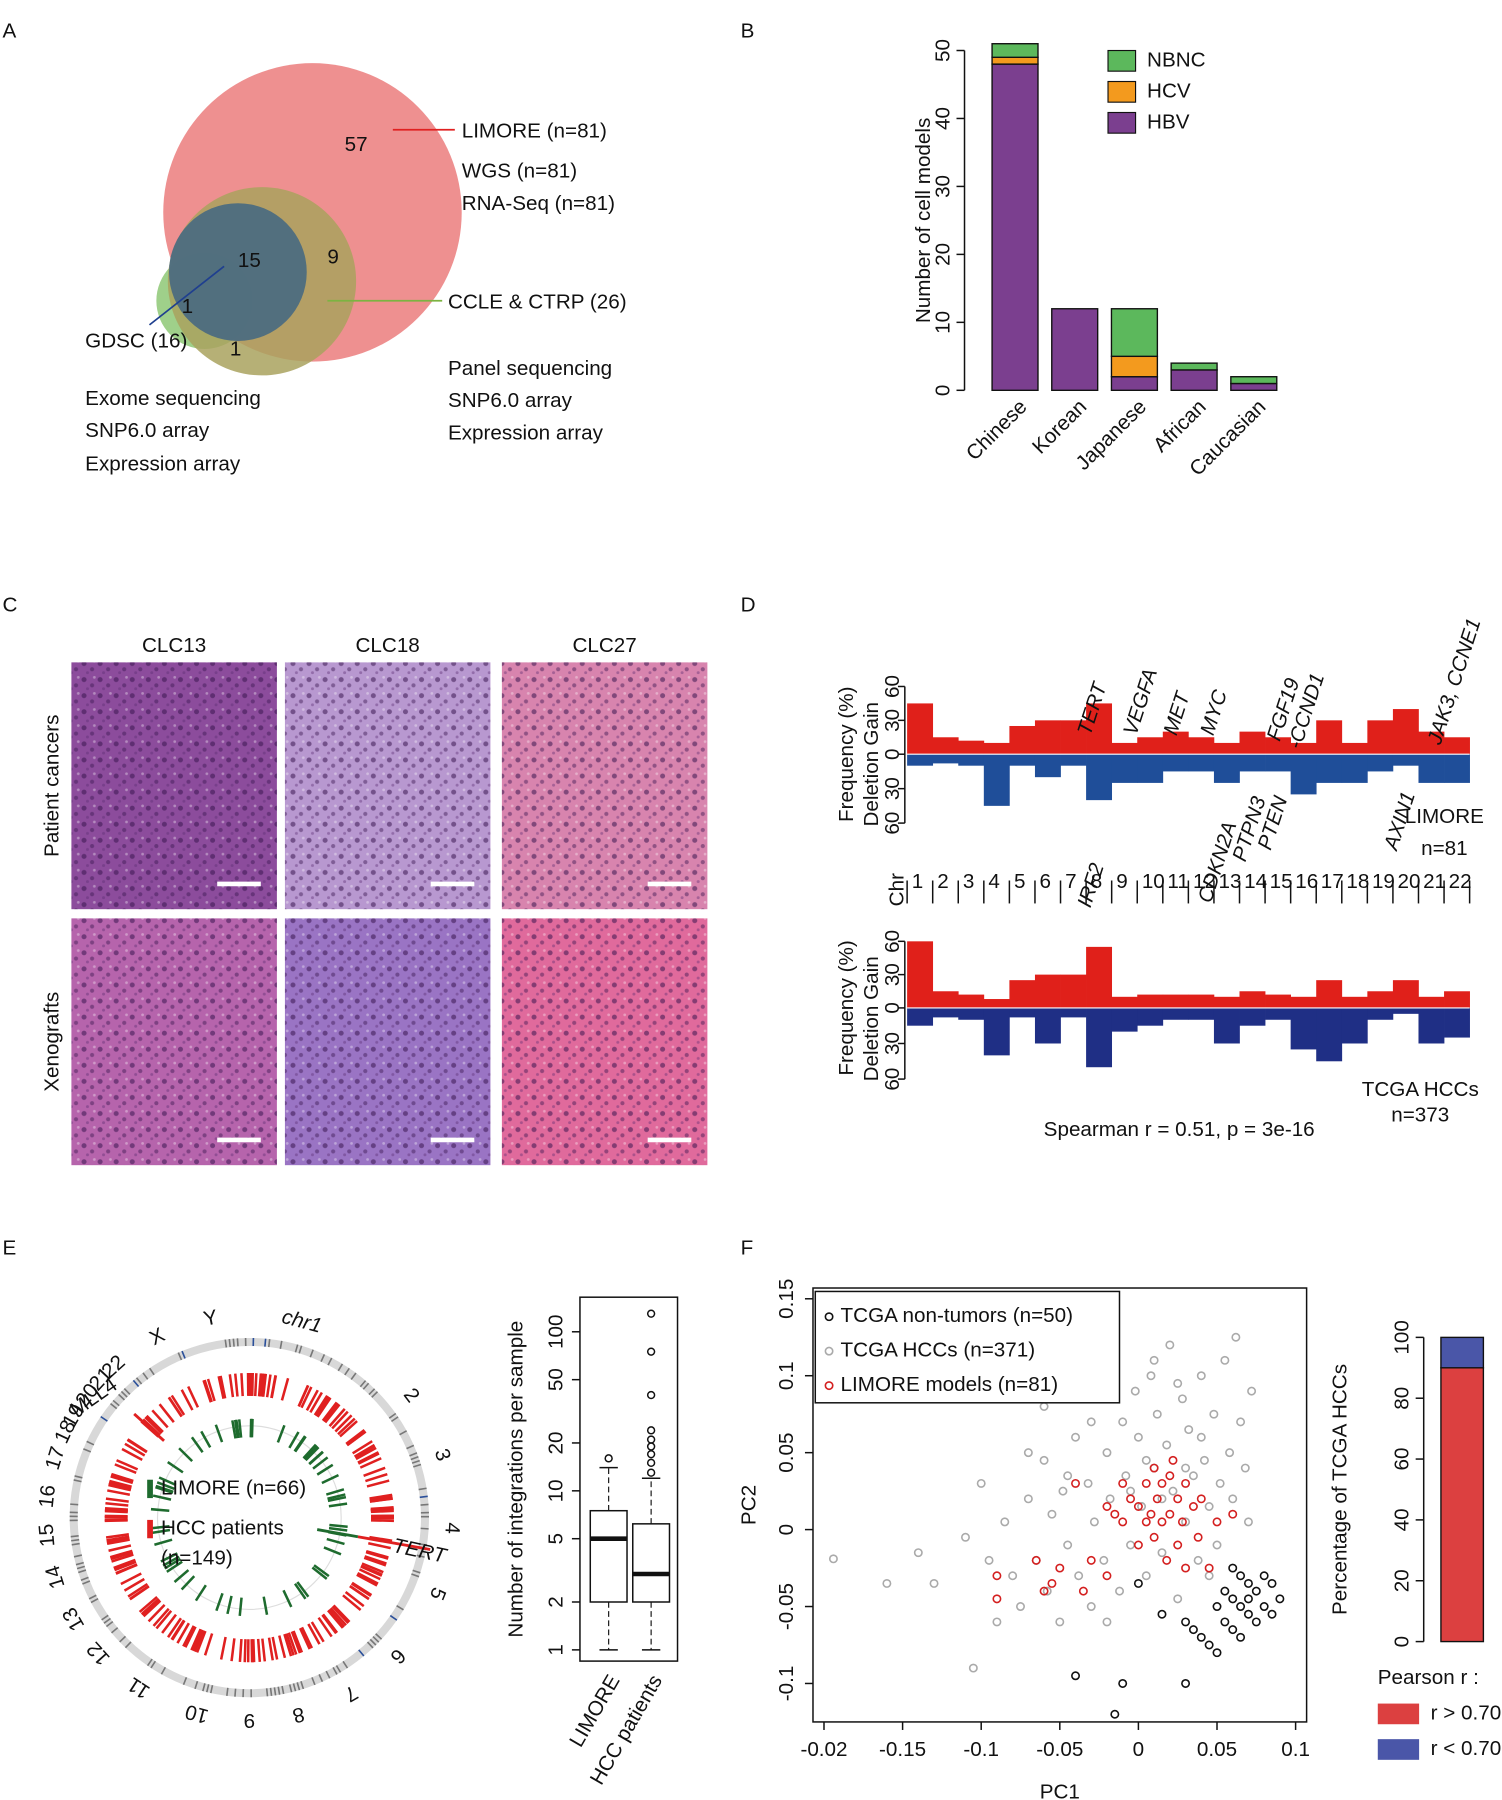  I want to click on region-count: 15, so click(249, 260).